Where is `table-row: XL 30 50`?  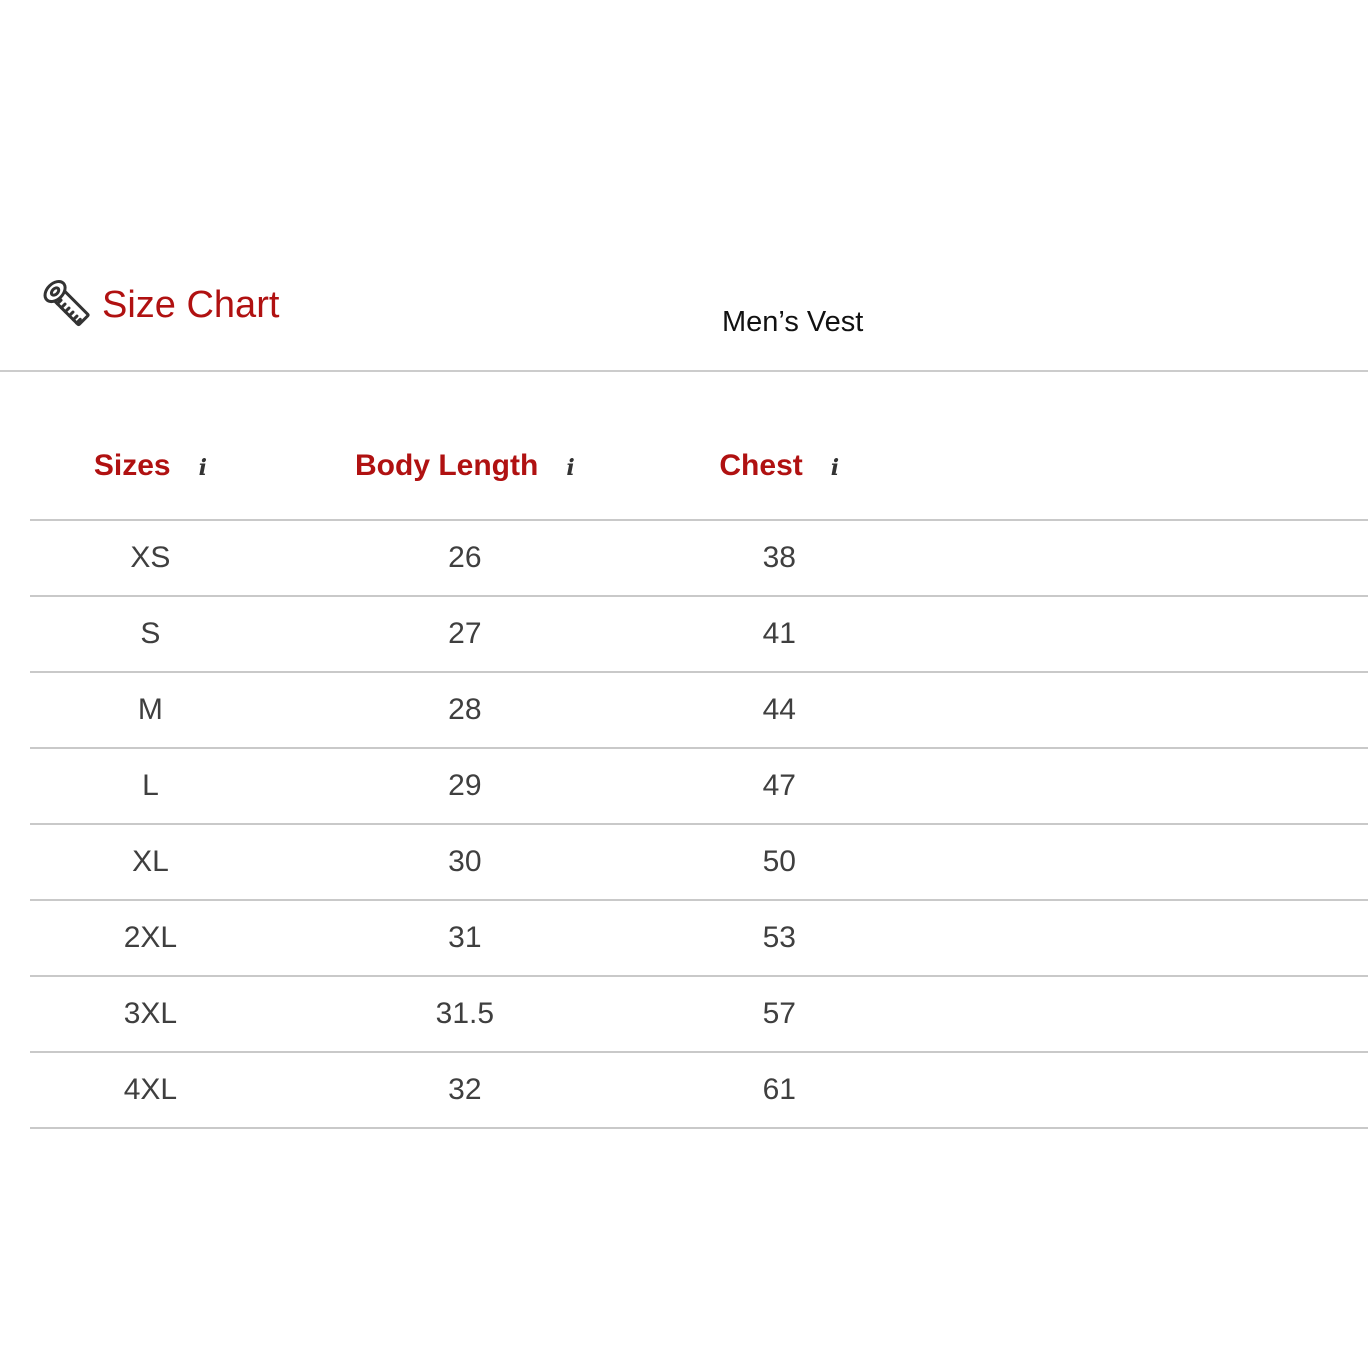 table-row: XL 30 50 is located at coordinates (699, 862).